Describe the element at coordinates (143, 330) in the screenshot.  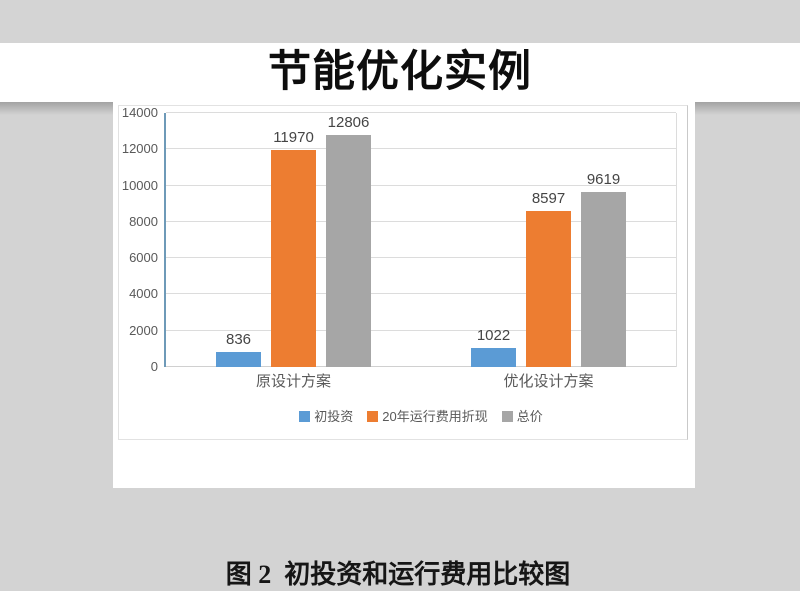
I see `y-axis-tick-label: 2000` at that location.